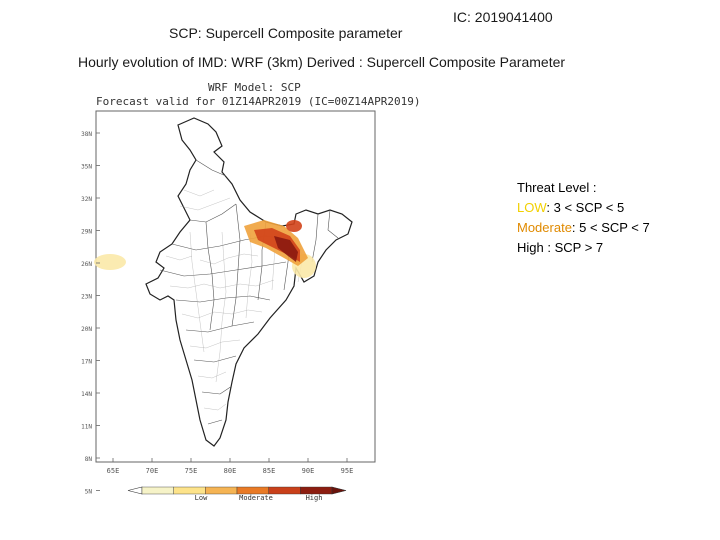 Image resolution: width=720 pixels, height=540 pixels. I want to click on threat-low: LOW: 3 < SCP < 5, so click(583, 208).